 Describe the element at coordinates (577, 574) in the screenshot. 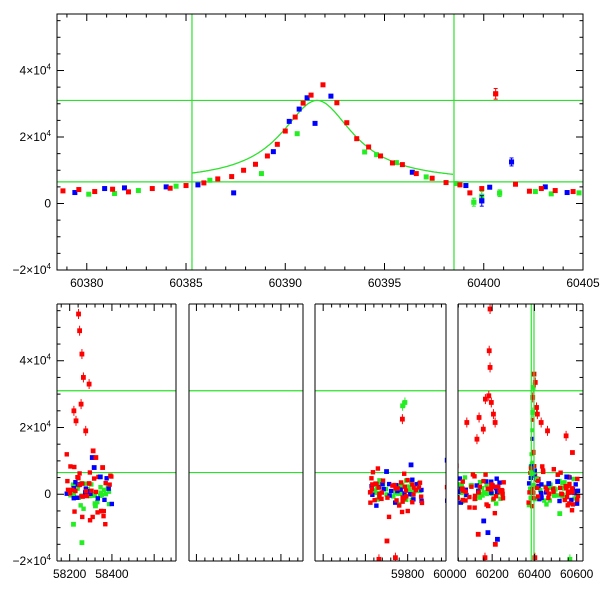

I see `xtick-label-6: 60600` at that location.